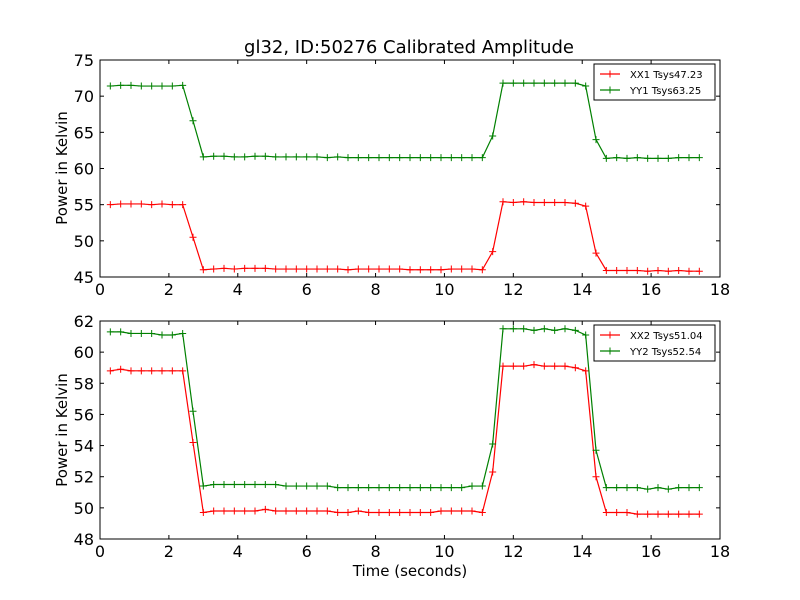  I want to click on x-tick-label: 4, so click(238, 289).